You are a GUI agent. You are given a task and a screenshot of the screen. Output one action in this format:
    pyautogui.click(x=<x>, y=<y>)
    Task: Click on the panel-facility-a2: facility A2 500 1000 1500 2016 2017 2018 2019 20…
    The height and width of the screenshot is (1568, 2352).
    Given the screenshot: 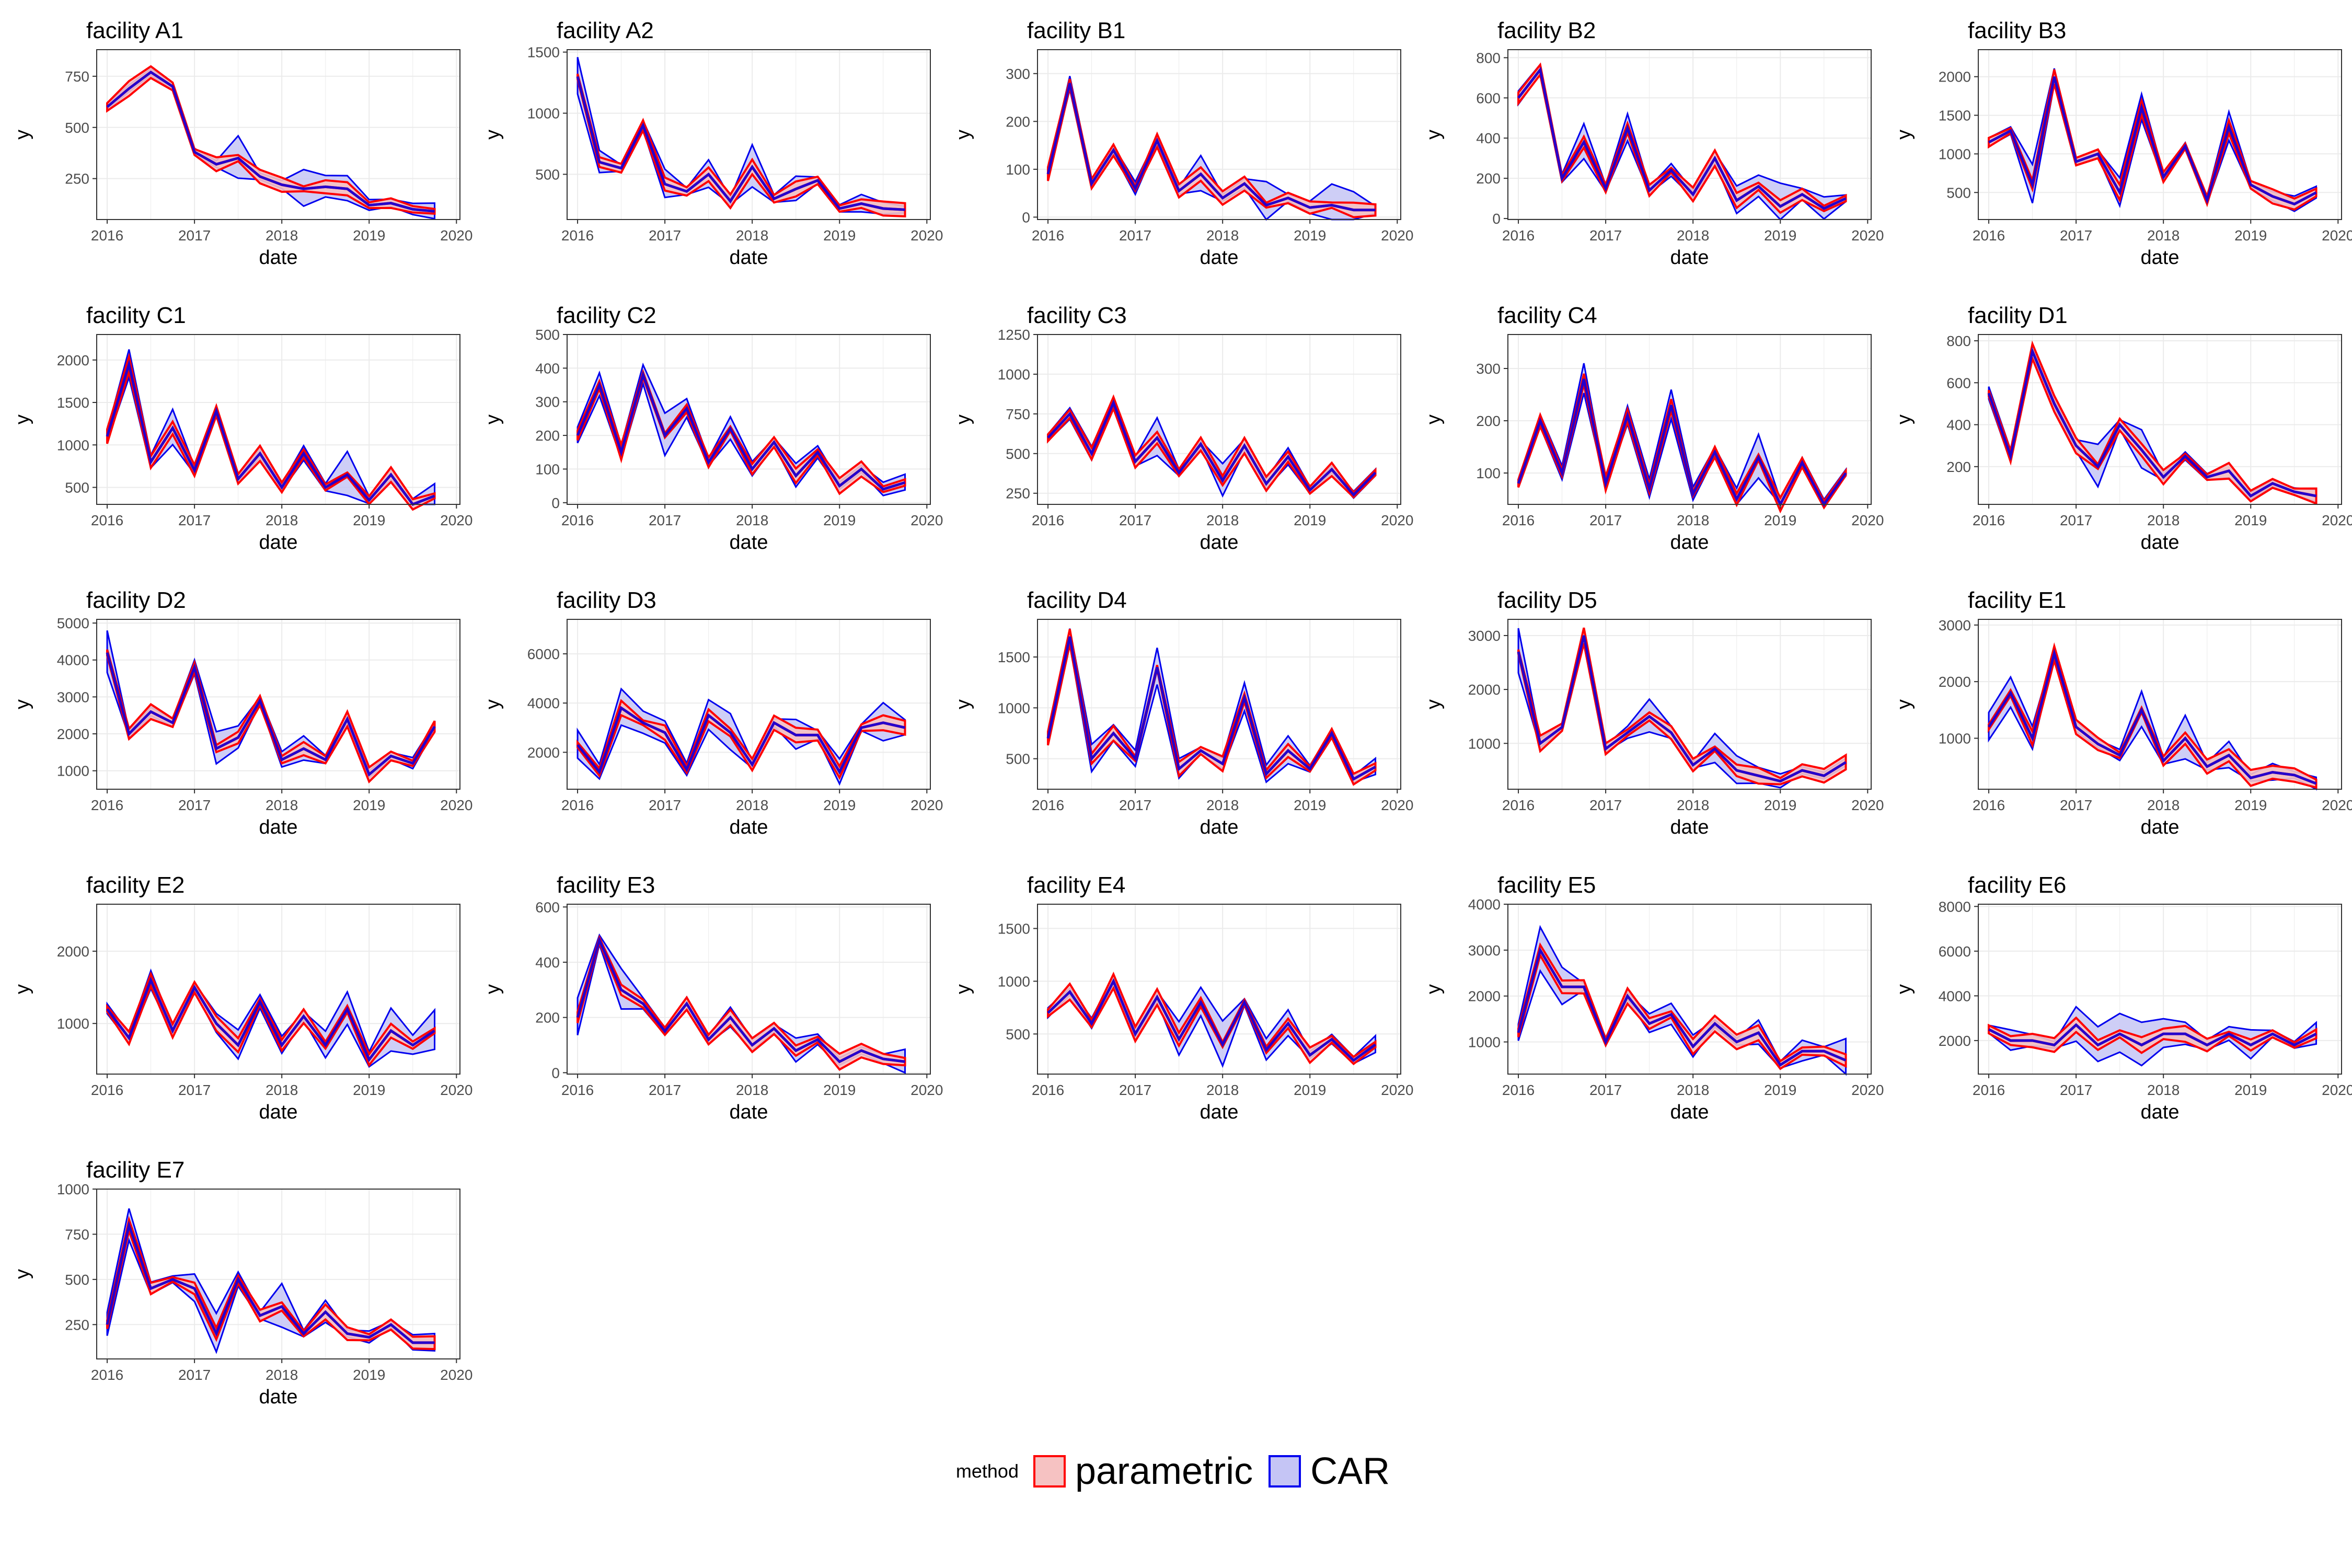 What is the action you would take?
    pyautogui.click(x=712, y=143)
    